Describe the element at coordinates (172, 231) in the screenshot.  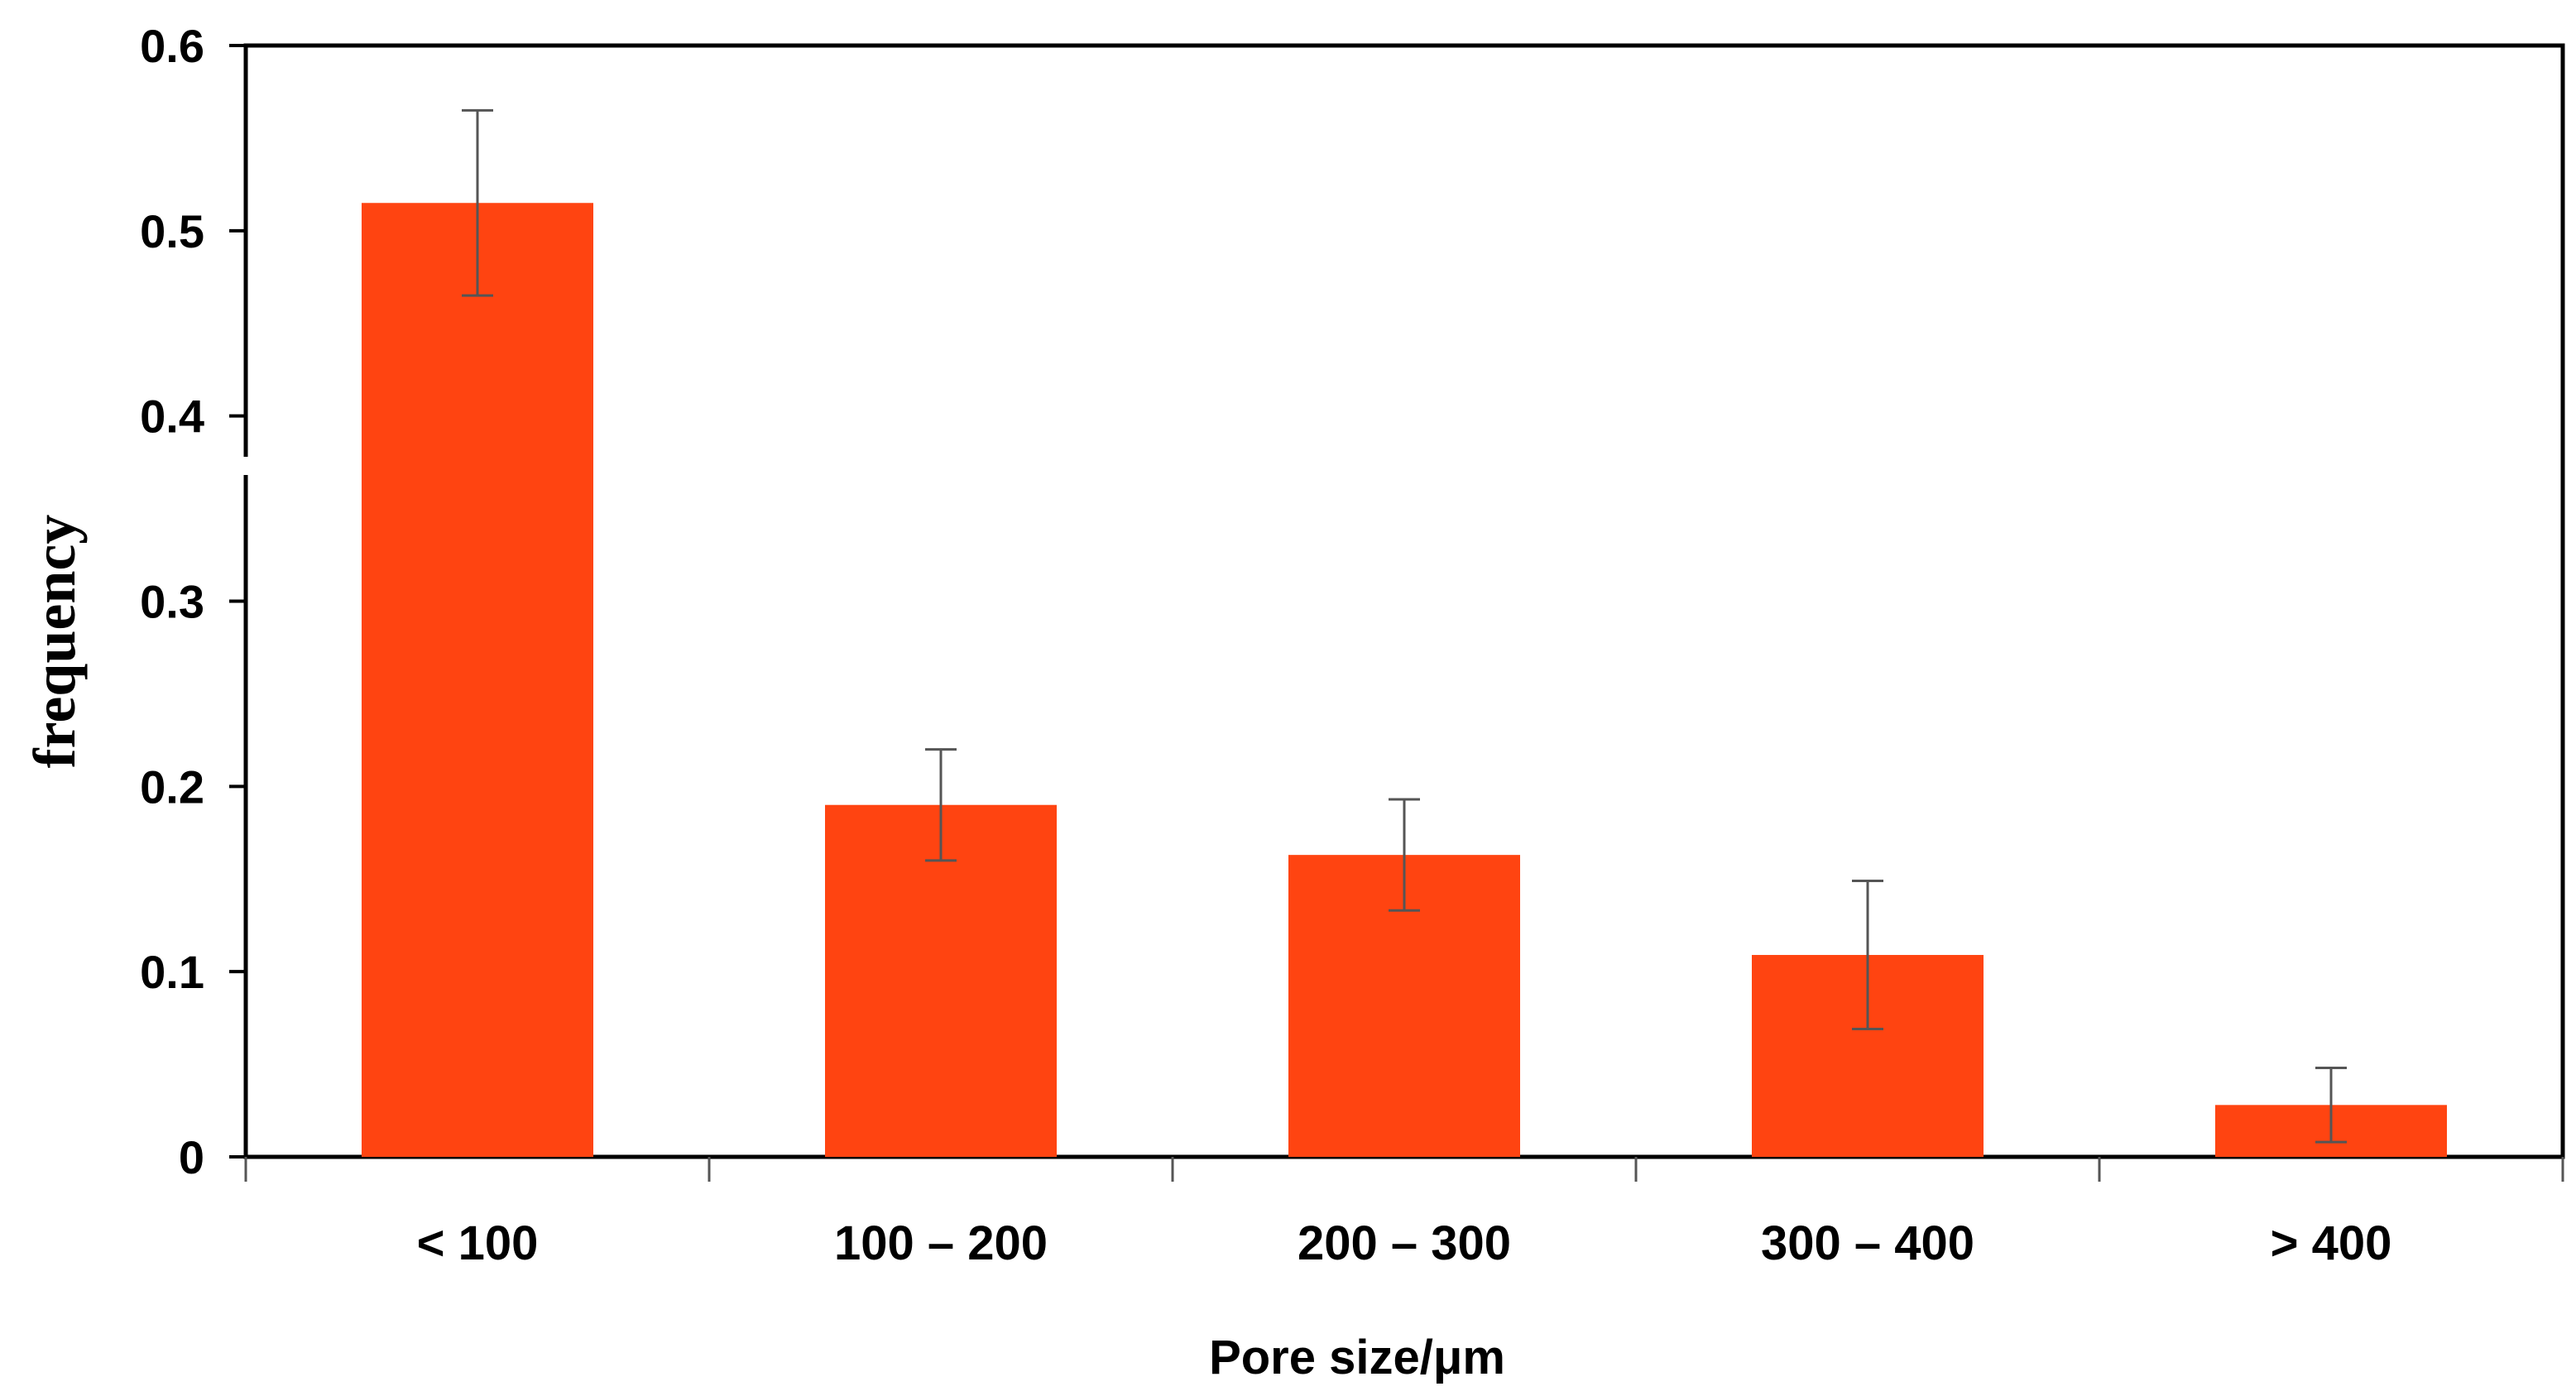
I see `y-tick-label: 0.5` at that location.